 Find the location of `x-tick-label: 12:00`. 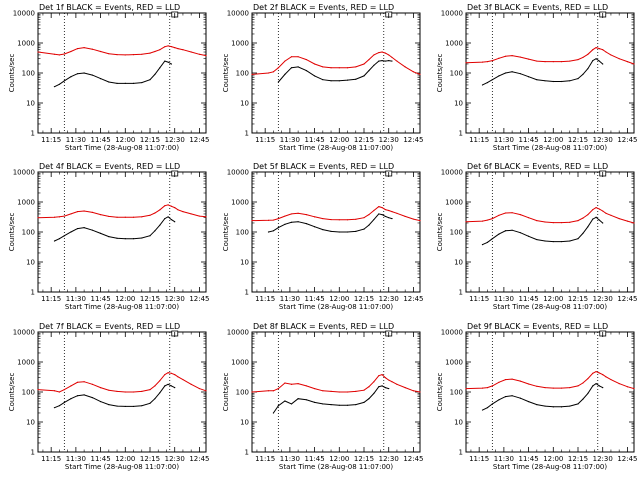

x-tick-label: 12:00 is located at coordinates (125, 299).